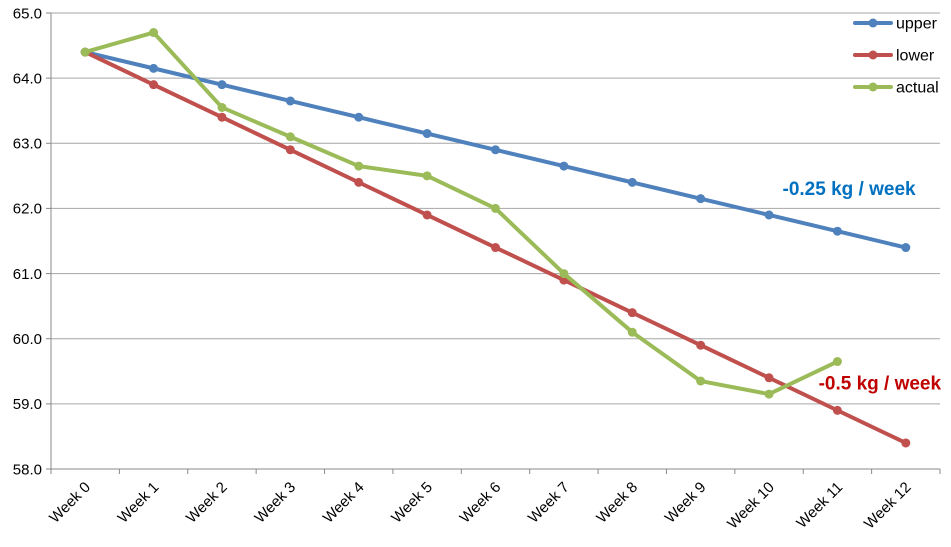 The height and width of the screenshot is (547, 951). What do you see at coordinates (27, 339) in the screenshot?
I see `y-axis-tick-label: 60.0` at bounding box center [27, 339].